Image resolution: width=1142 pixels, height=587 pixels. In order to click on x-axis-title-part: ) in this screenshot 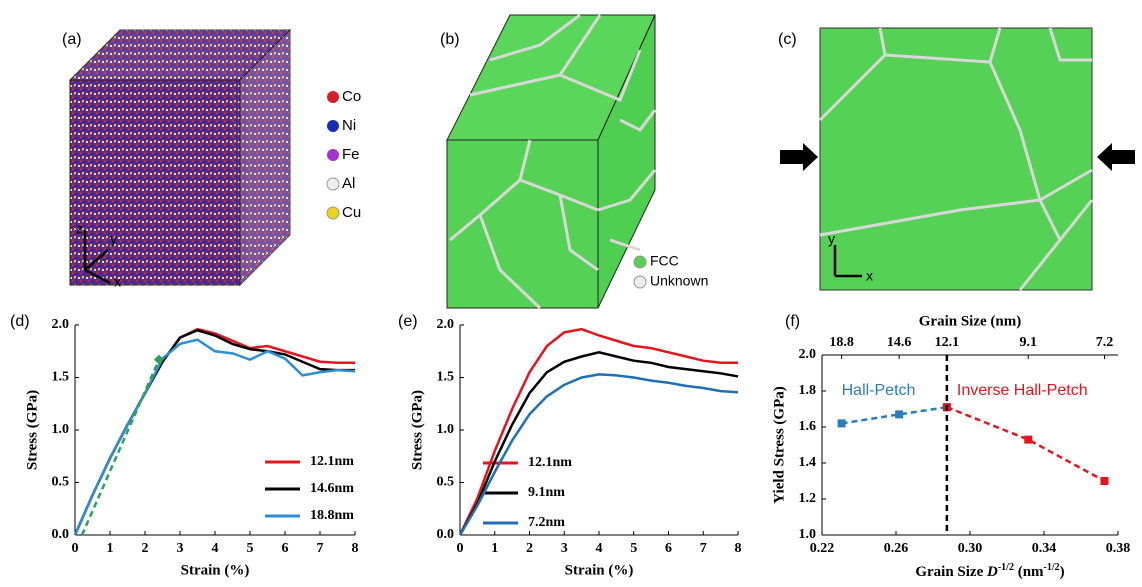, I will do `click(1062, 572)`.